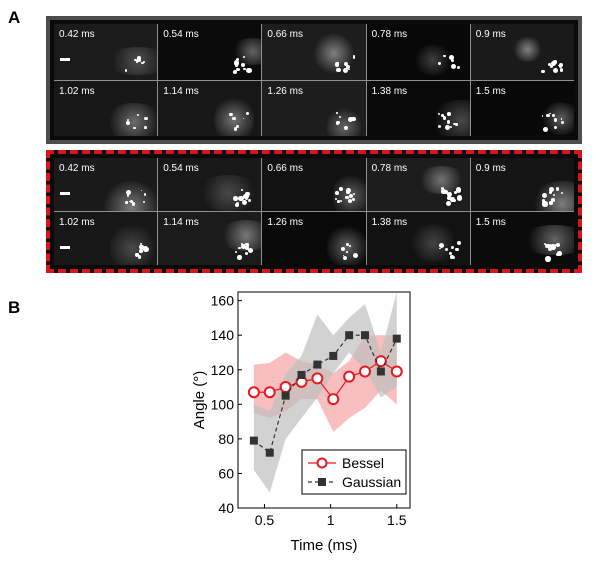  What do you see at coordinates (77, 91) in the screenshot?
I see `gaussian-frame-time-label: 1.02 ms` at bounding box center [77, 91].